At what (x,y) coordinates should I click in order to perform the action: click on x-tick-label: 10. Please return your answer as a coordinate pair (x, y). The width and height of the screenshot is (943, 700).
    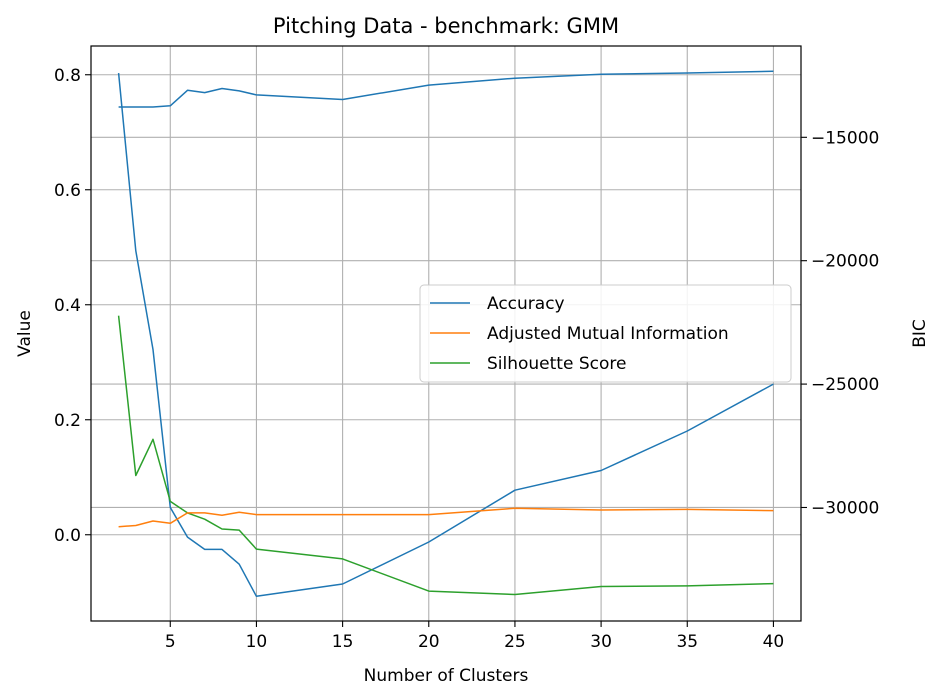
    Looking at the image, I should click on (257, 642).